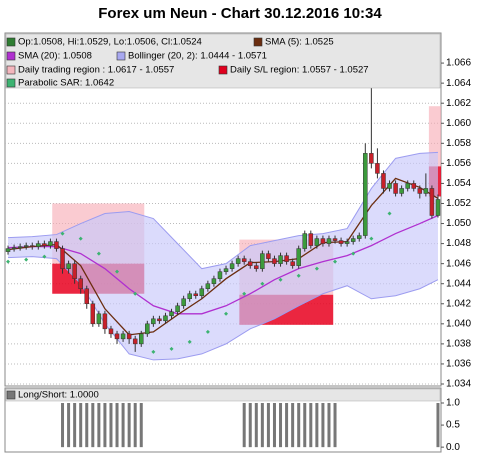 This screenshot has height=457, width=480. I want to click on y-tick-label: 1.060, so click(458, 123).